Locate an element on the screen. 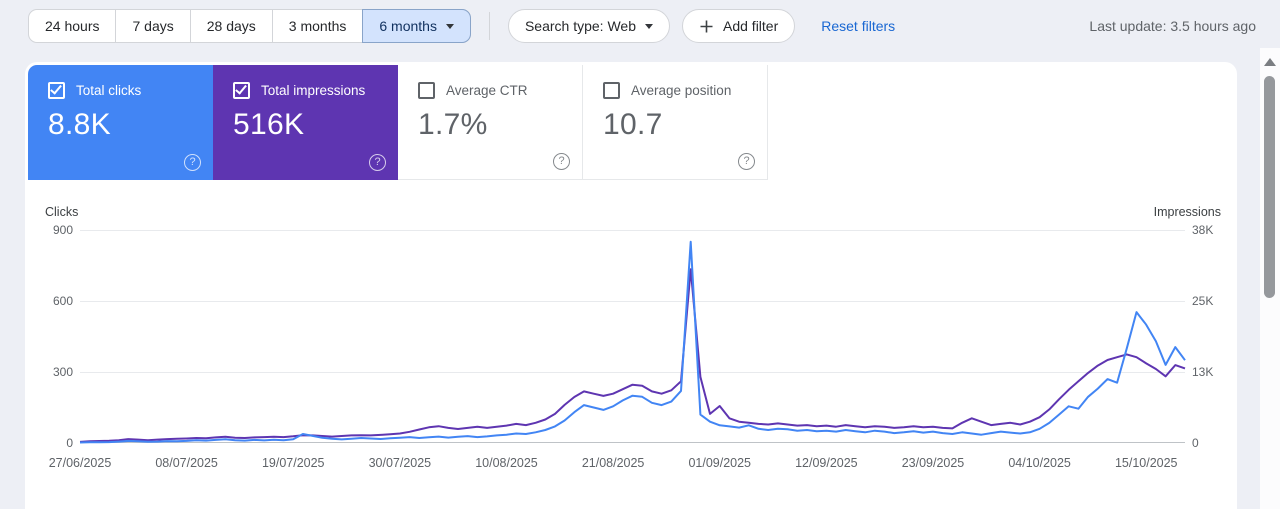 Image resolution: width=1280 pixels, height=509 pixels. date-range-6-months: 6 months is located at coordinates (416, 26).